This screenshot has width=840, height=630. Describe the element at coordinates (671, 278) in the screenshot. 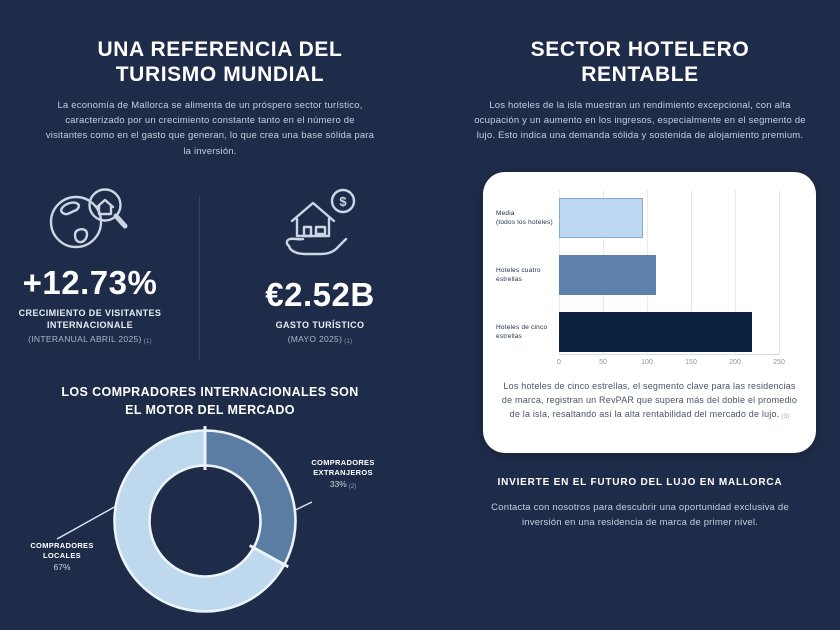

I see `revpar-bar-chart: 0 50 100 150 200 250` at that location.